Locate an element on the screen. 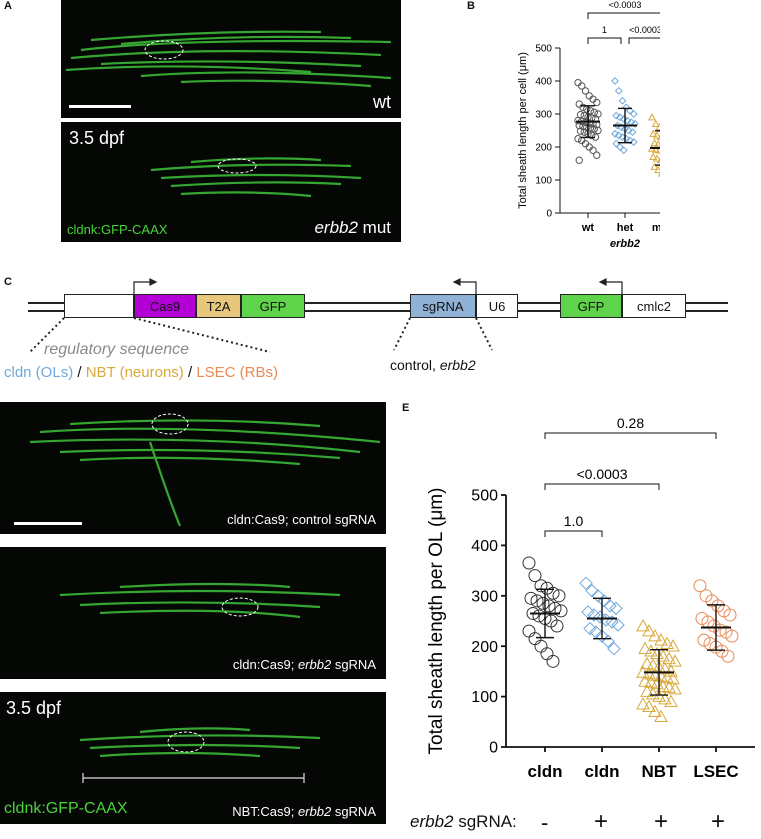 Image resolution: width=761 pixels, height=839 pixels. y-tick-label: 200 is located at coordinates (484, 647).